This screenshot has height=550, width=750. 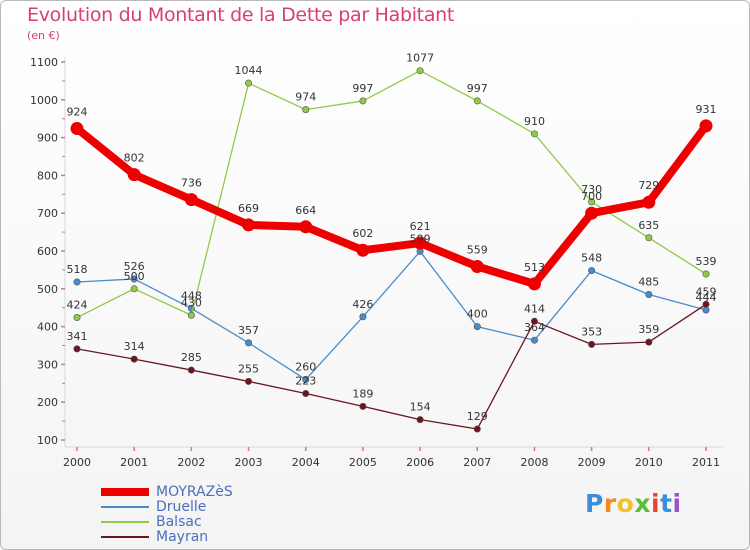 What do you see at coordinates (591, 331) in the screenshot?
I see `data-label: 353` at bounding box center [591, 331].